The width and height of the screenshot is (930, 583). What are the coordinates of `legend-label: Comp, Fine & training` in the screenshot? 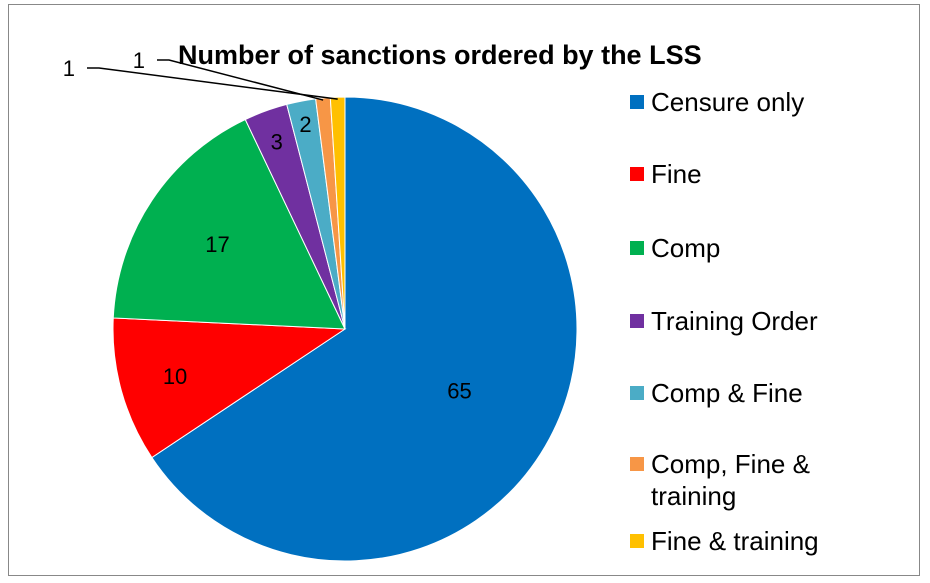 It's located at (730, 480).